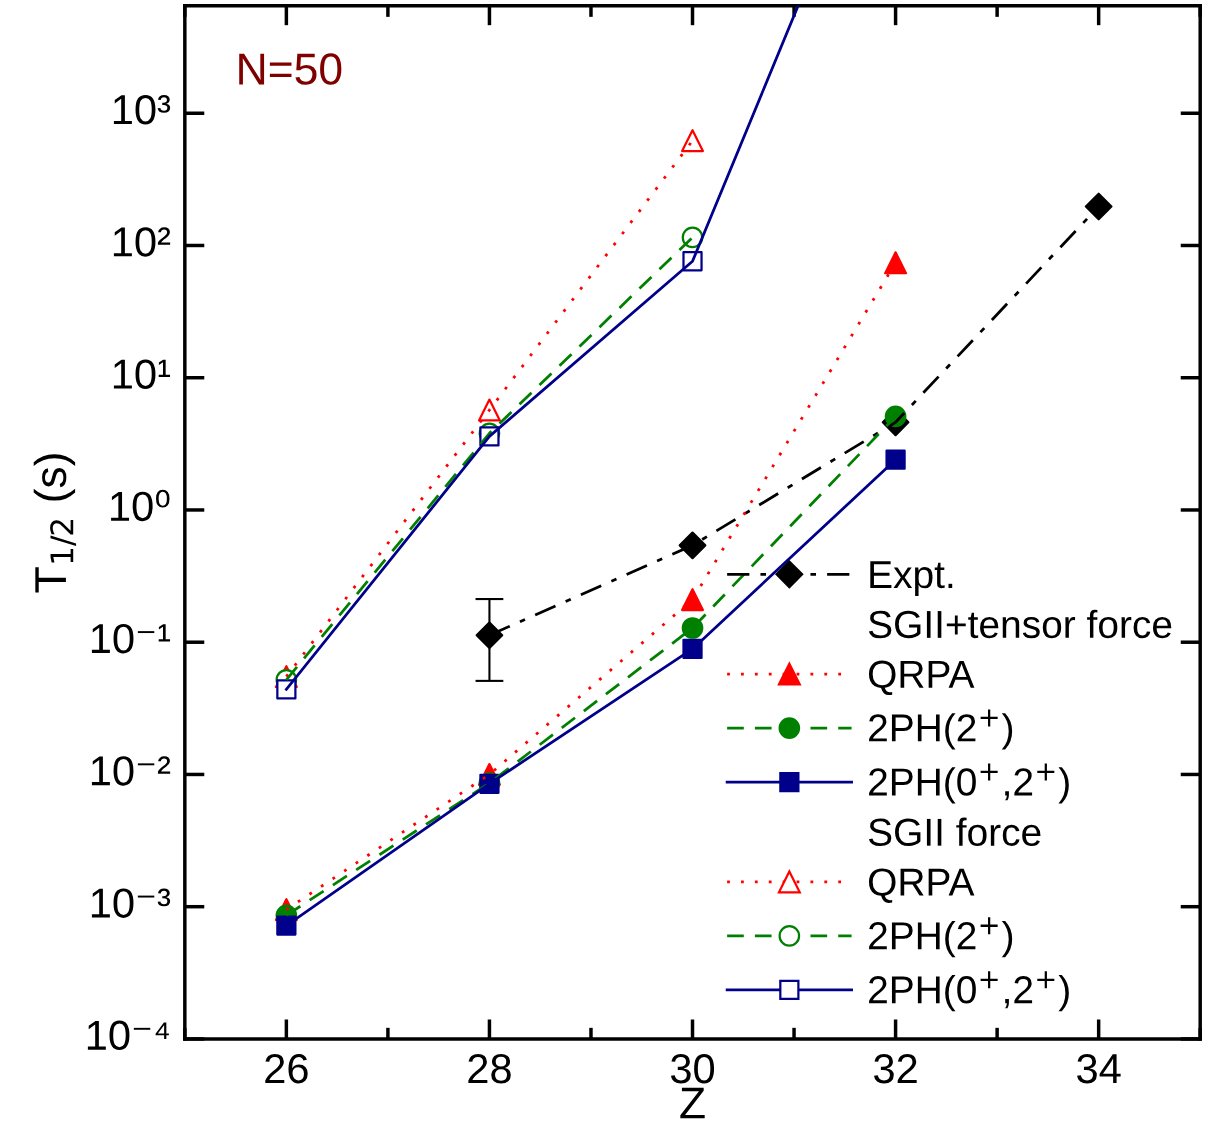 This screenshot has height=1148, width=1216. What do you see at coordinates (290, 69) in the screenshot?
I see `annotation: N=50` at bounding box center [290, 69].